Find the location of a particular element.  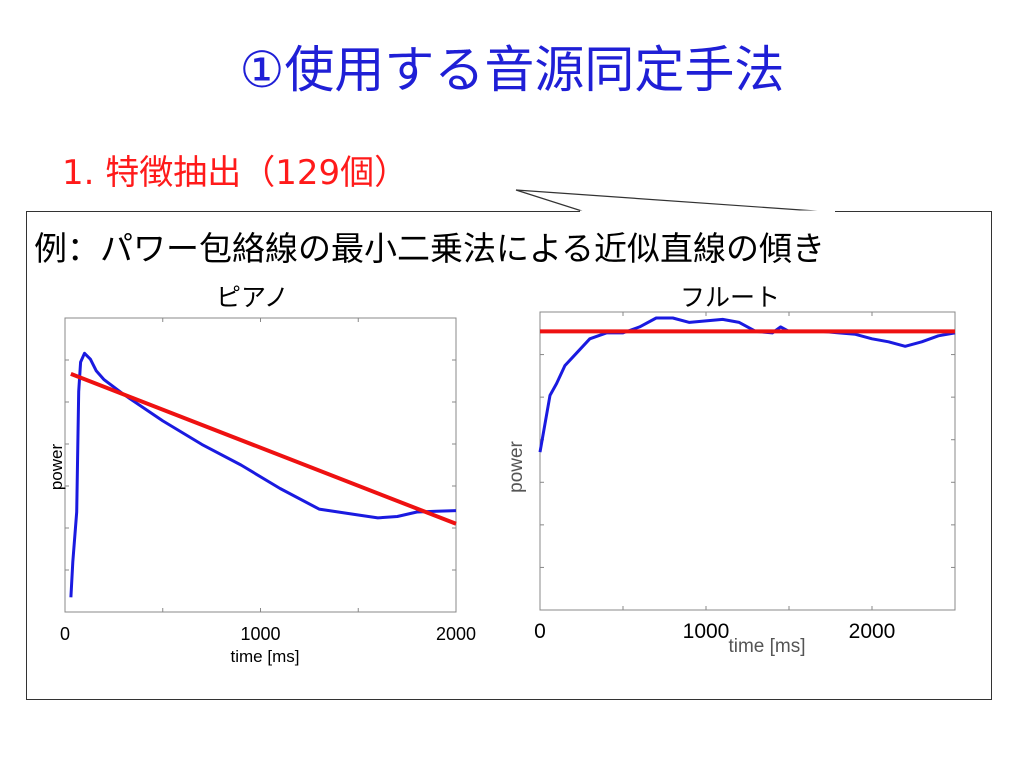

slide-title: ①使用する音源同定手法 is located at coordinates (512, 70).